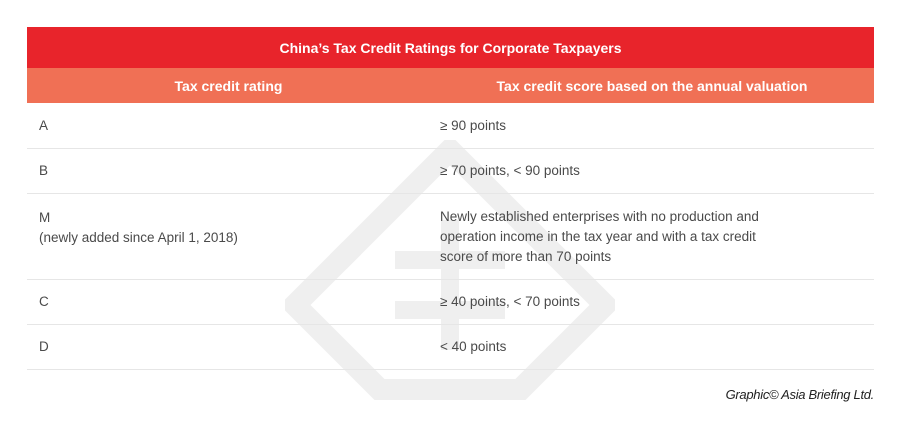 The width and height of the screenshot is (900, 433). I want to click on score: ≥ 90 points, so click(473, 125).